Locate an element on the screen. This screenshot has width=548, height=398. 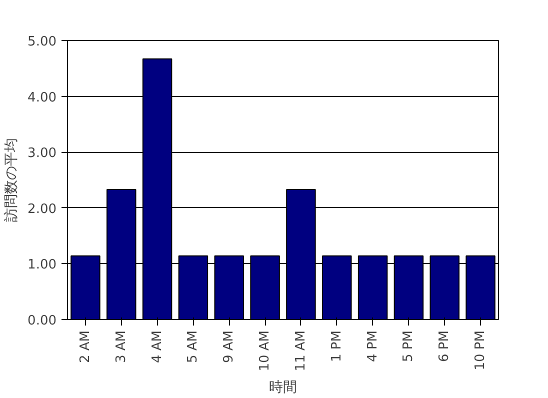
y-tick-label: 1.00 is located at coordinates (42, 265).